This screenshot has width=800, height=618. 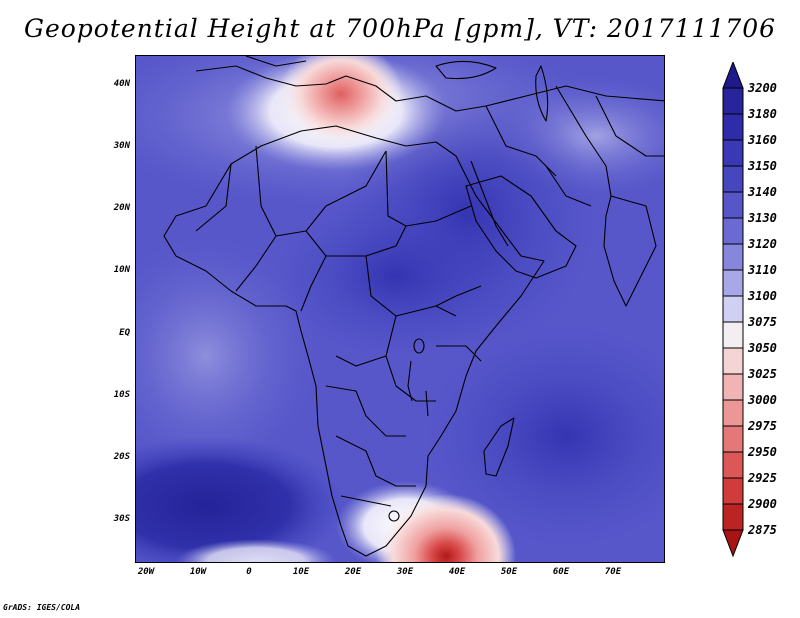 What do you see at coordinates (762, 400) in the screenshot?
I see `colorbar-label-3000: 3000` at bounding box center [762, 400].